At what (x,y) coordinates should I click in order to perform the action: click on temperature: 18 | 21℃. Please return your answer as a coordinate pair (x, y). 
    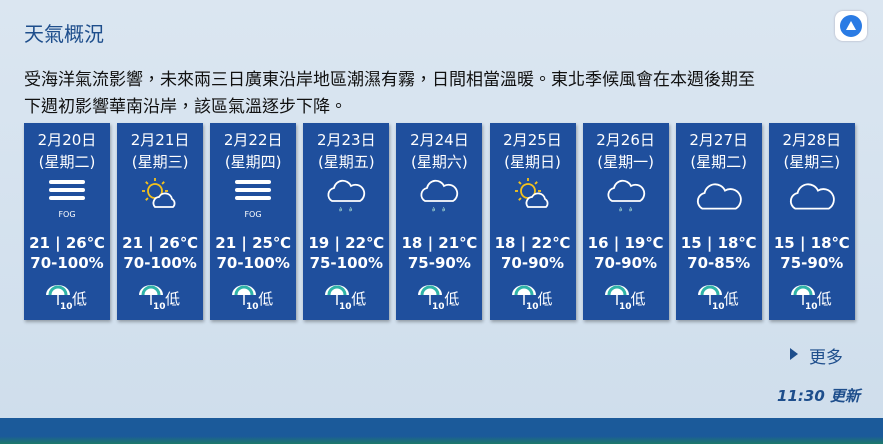
    Looking at the image, I should click on (439, 243).